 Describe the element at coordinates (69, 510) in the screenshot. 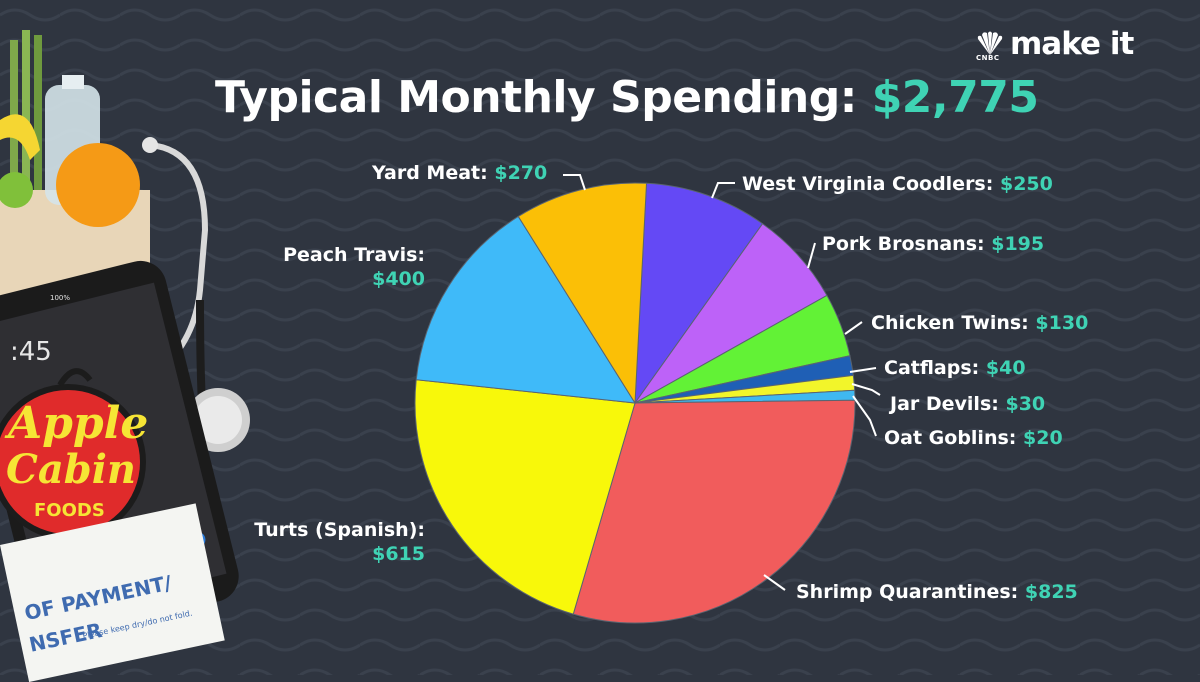

I see `logo-word-foods: FOODS` at that location.